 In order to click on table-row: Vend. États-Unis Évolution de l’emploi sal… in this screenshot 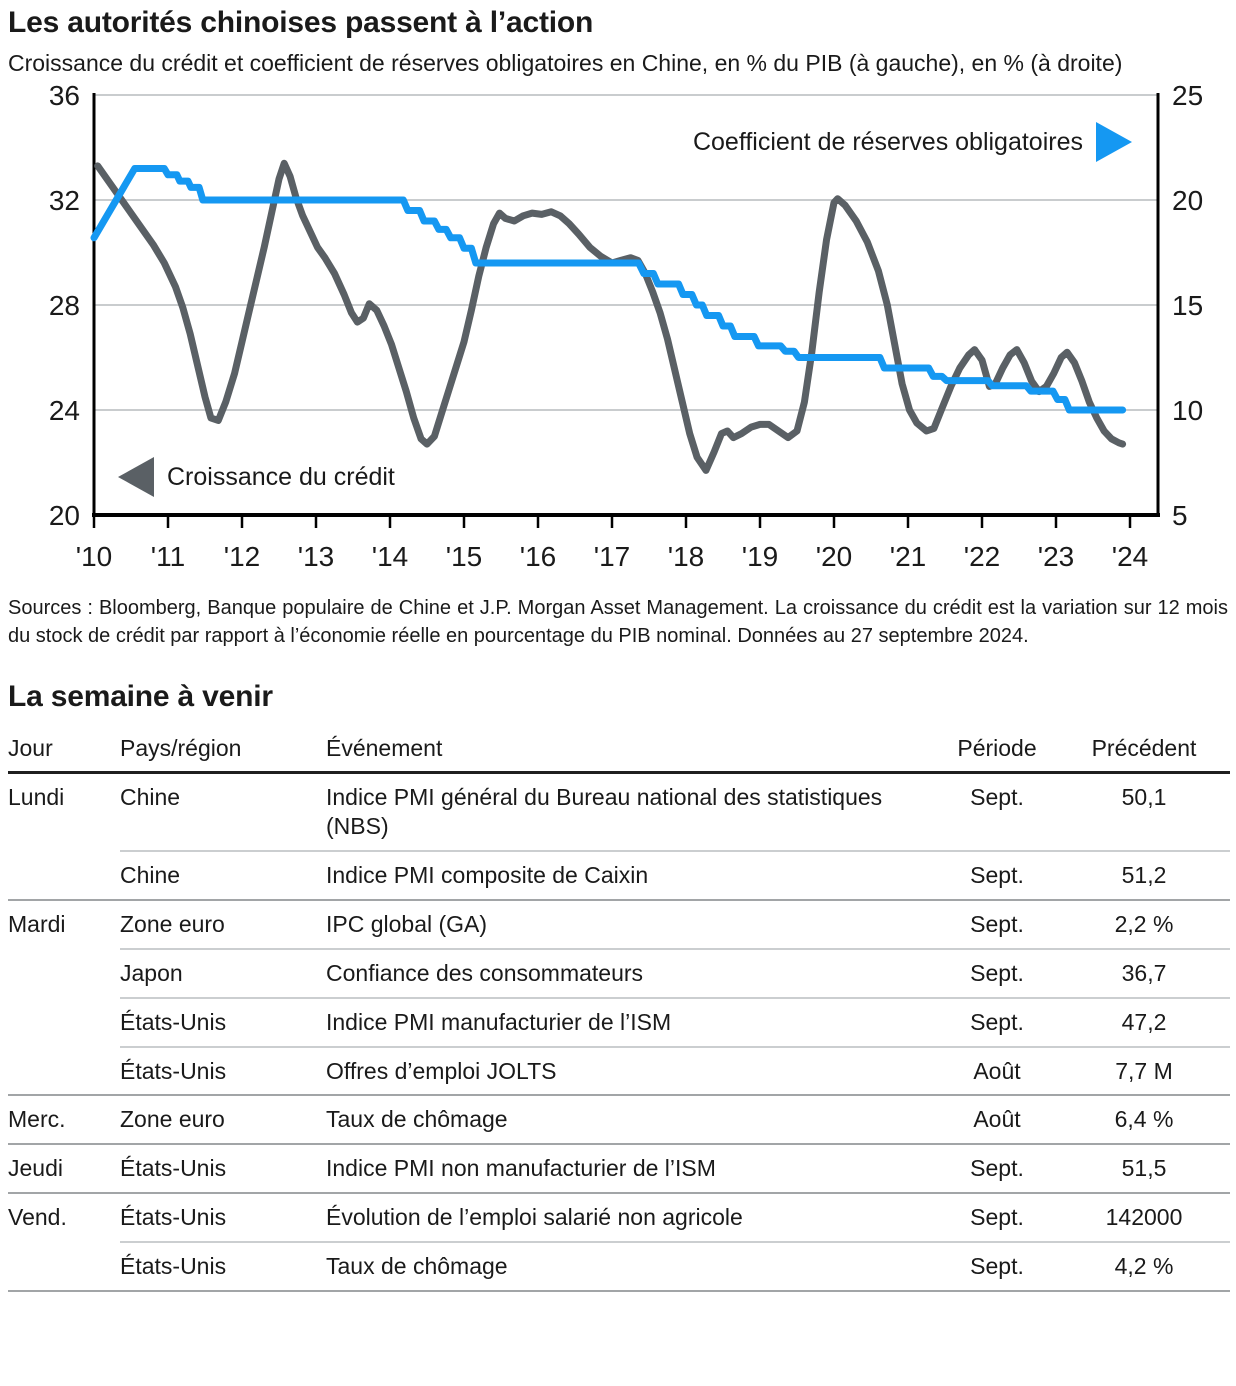, I will do `click(619, 1216)`.